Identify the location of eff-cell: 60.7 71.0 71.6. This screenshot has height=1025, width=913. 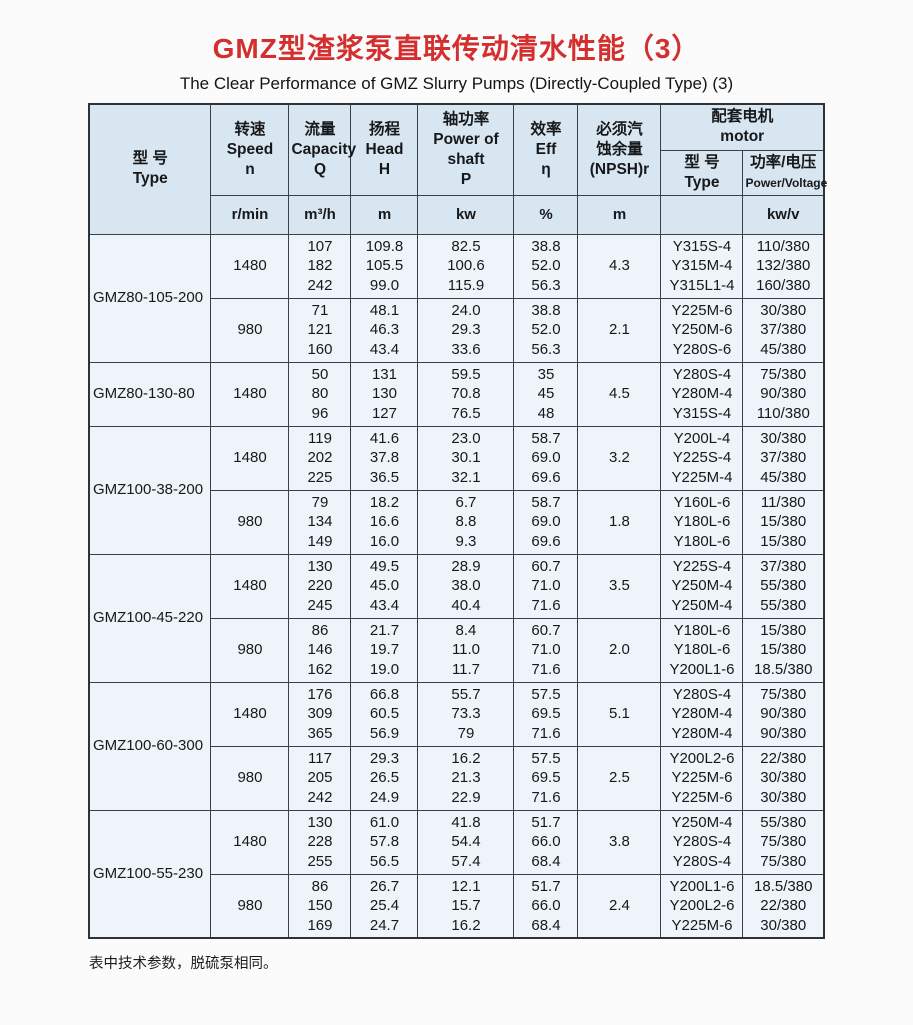
(546, 586).